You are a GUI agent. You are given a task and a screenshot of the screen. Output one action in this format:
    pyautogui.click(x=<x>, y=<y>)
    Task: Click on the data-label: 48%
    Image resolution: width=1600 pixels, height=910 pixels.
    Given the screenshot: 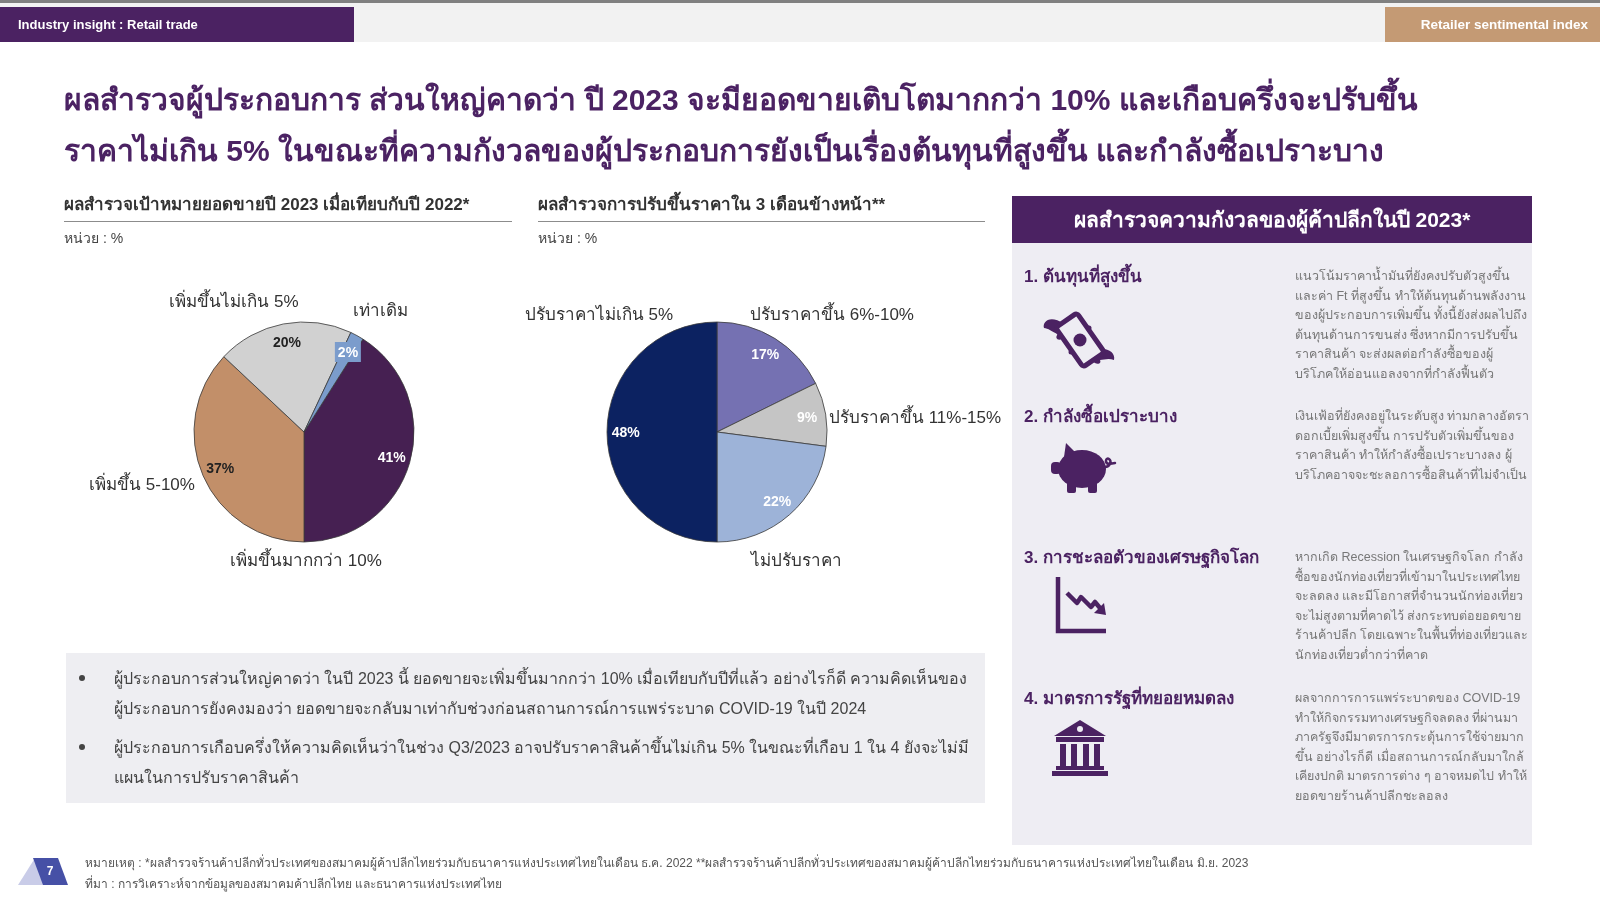 What is the action you would take?
    pyautogui.click(x=625, y=432)
    